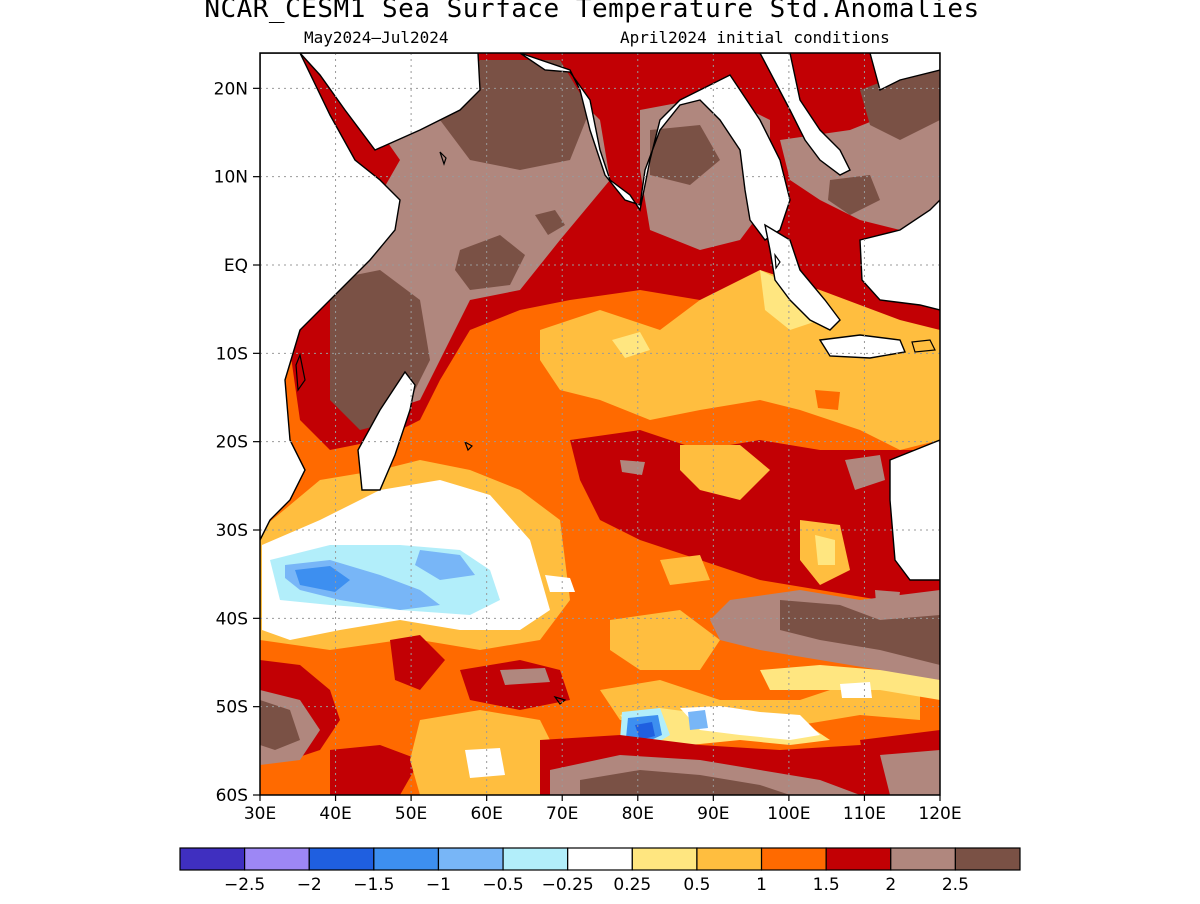 This screenshot has height=904, width=1200. What do you see at coordinates (232, 354) in the screenshot?
I see `lat-tick-label: 10S` at bounding box center [232, 354].